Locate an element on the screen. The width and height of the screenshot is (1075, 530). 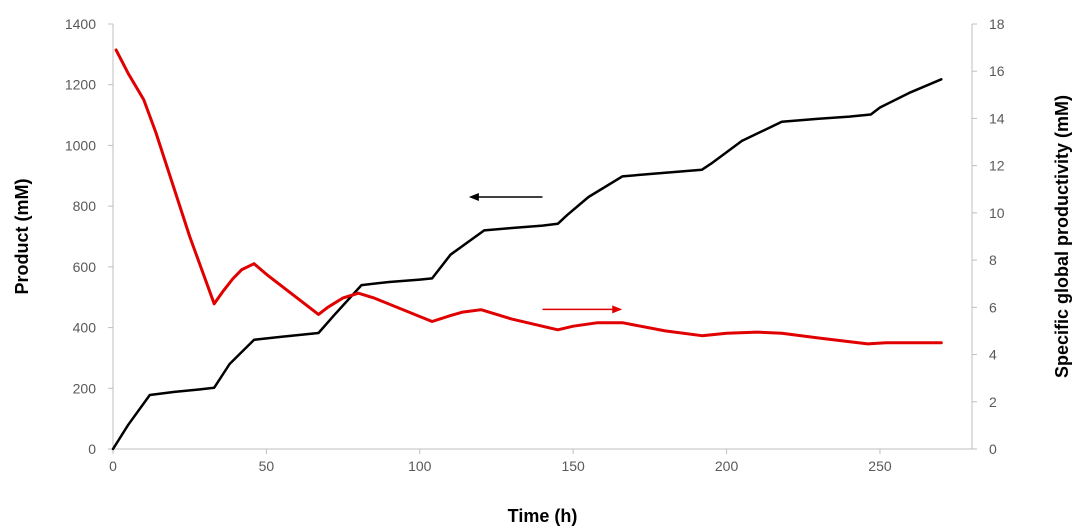
x-tick-label: 100 is located at coordinates (420, 466).